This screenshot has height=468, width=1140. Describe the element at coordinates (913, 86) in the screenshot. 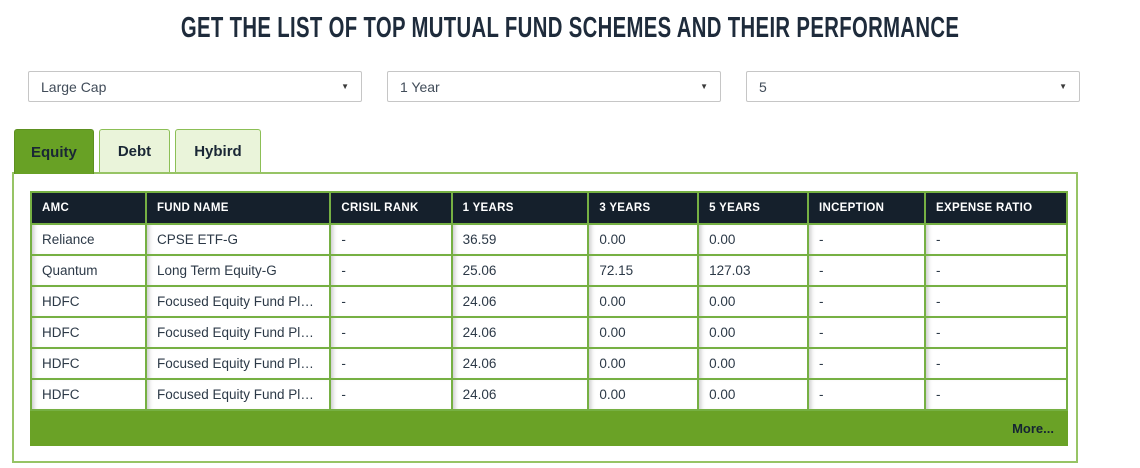

I see `count-dropdown: 5 ▼` at that location.